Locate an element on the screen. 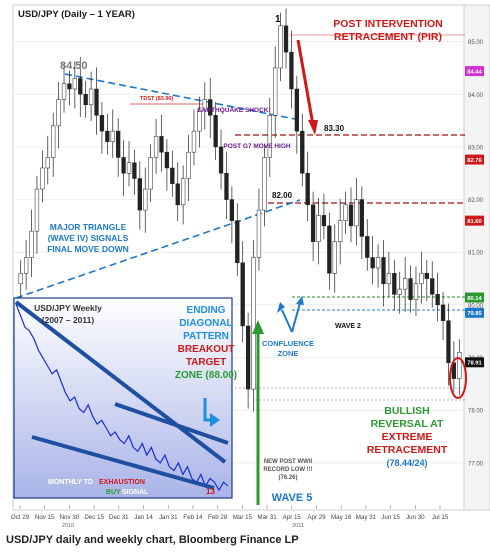  x-year-label: 2010 is located at coordinates (68, 526).